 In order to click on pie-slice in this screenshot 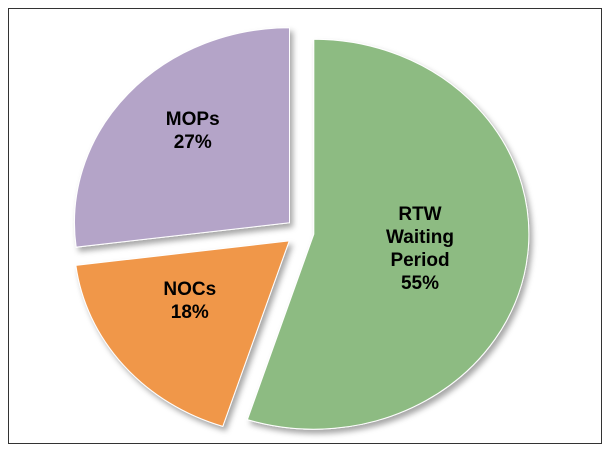, I will do `click(182, 333)`.